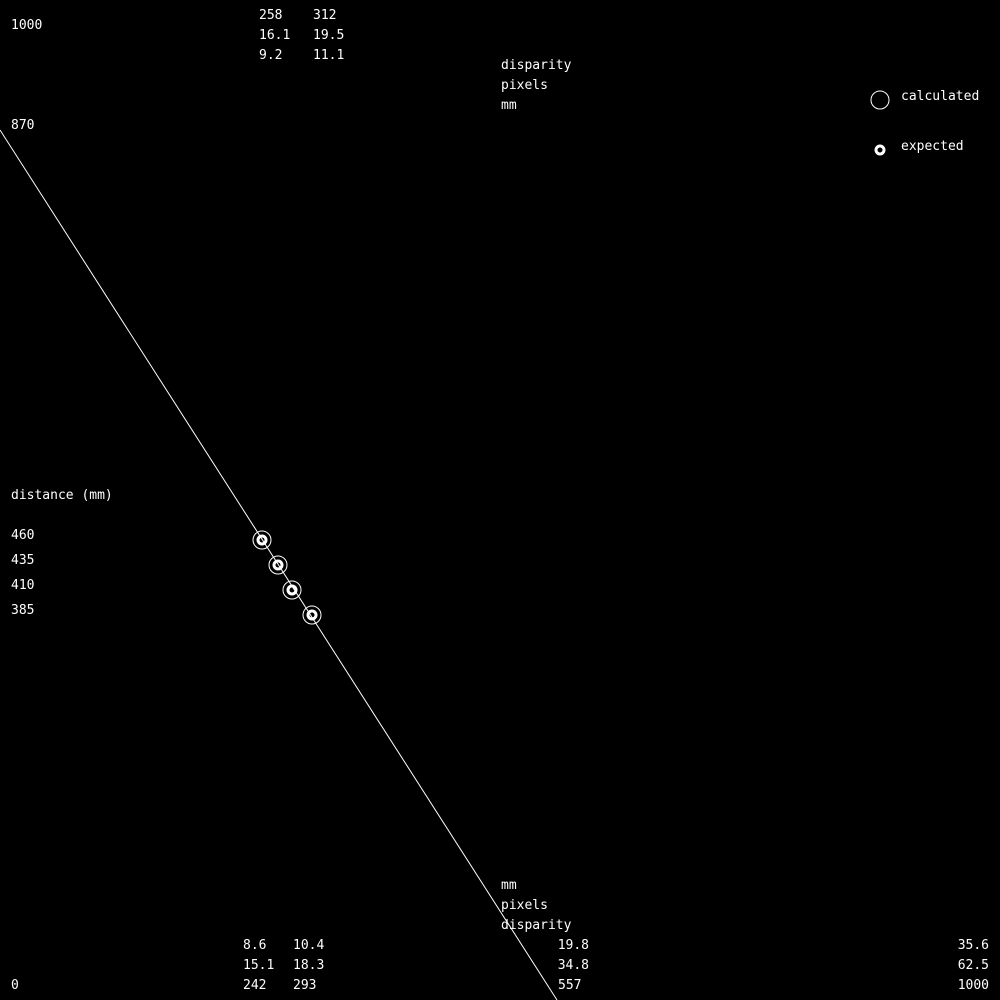 The width and height of the screenshot is (1000, 1000). Describe the element at coordinates (254, 945) in the screenshot. I see `bottom-tick-mm: 8.6` at that location.